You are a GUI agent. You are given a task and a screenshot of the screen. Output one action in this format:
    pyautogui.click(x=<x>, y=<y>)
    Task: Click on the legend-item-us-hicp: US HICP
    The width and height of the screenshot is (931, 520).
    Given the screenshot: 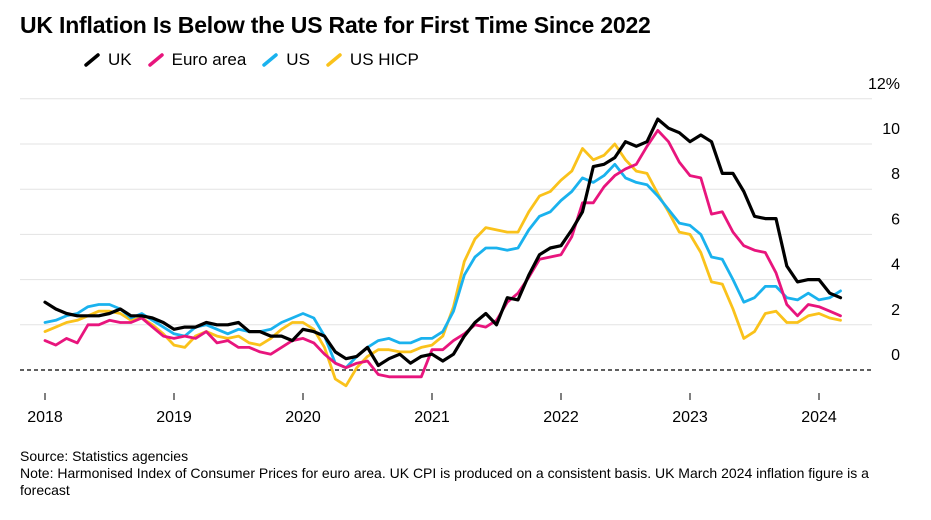 What is the action you would take?
    pyautogui.click(x=371, y=60)
    